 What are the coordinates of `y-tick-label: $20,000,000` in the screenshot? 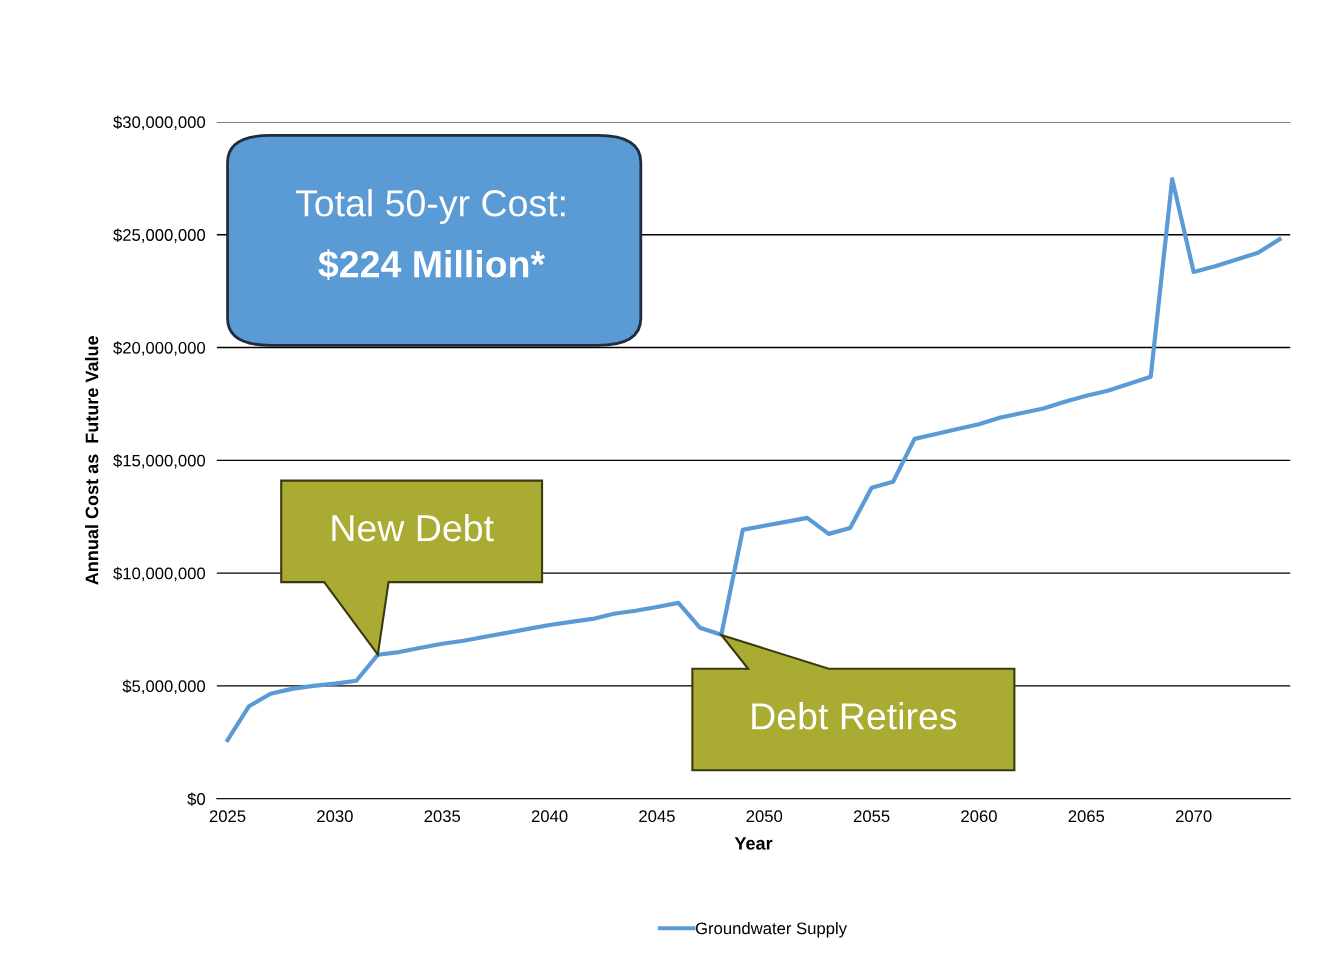 It's located at (159, 348).